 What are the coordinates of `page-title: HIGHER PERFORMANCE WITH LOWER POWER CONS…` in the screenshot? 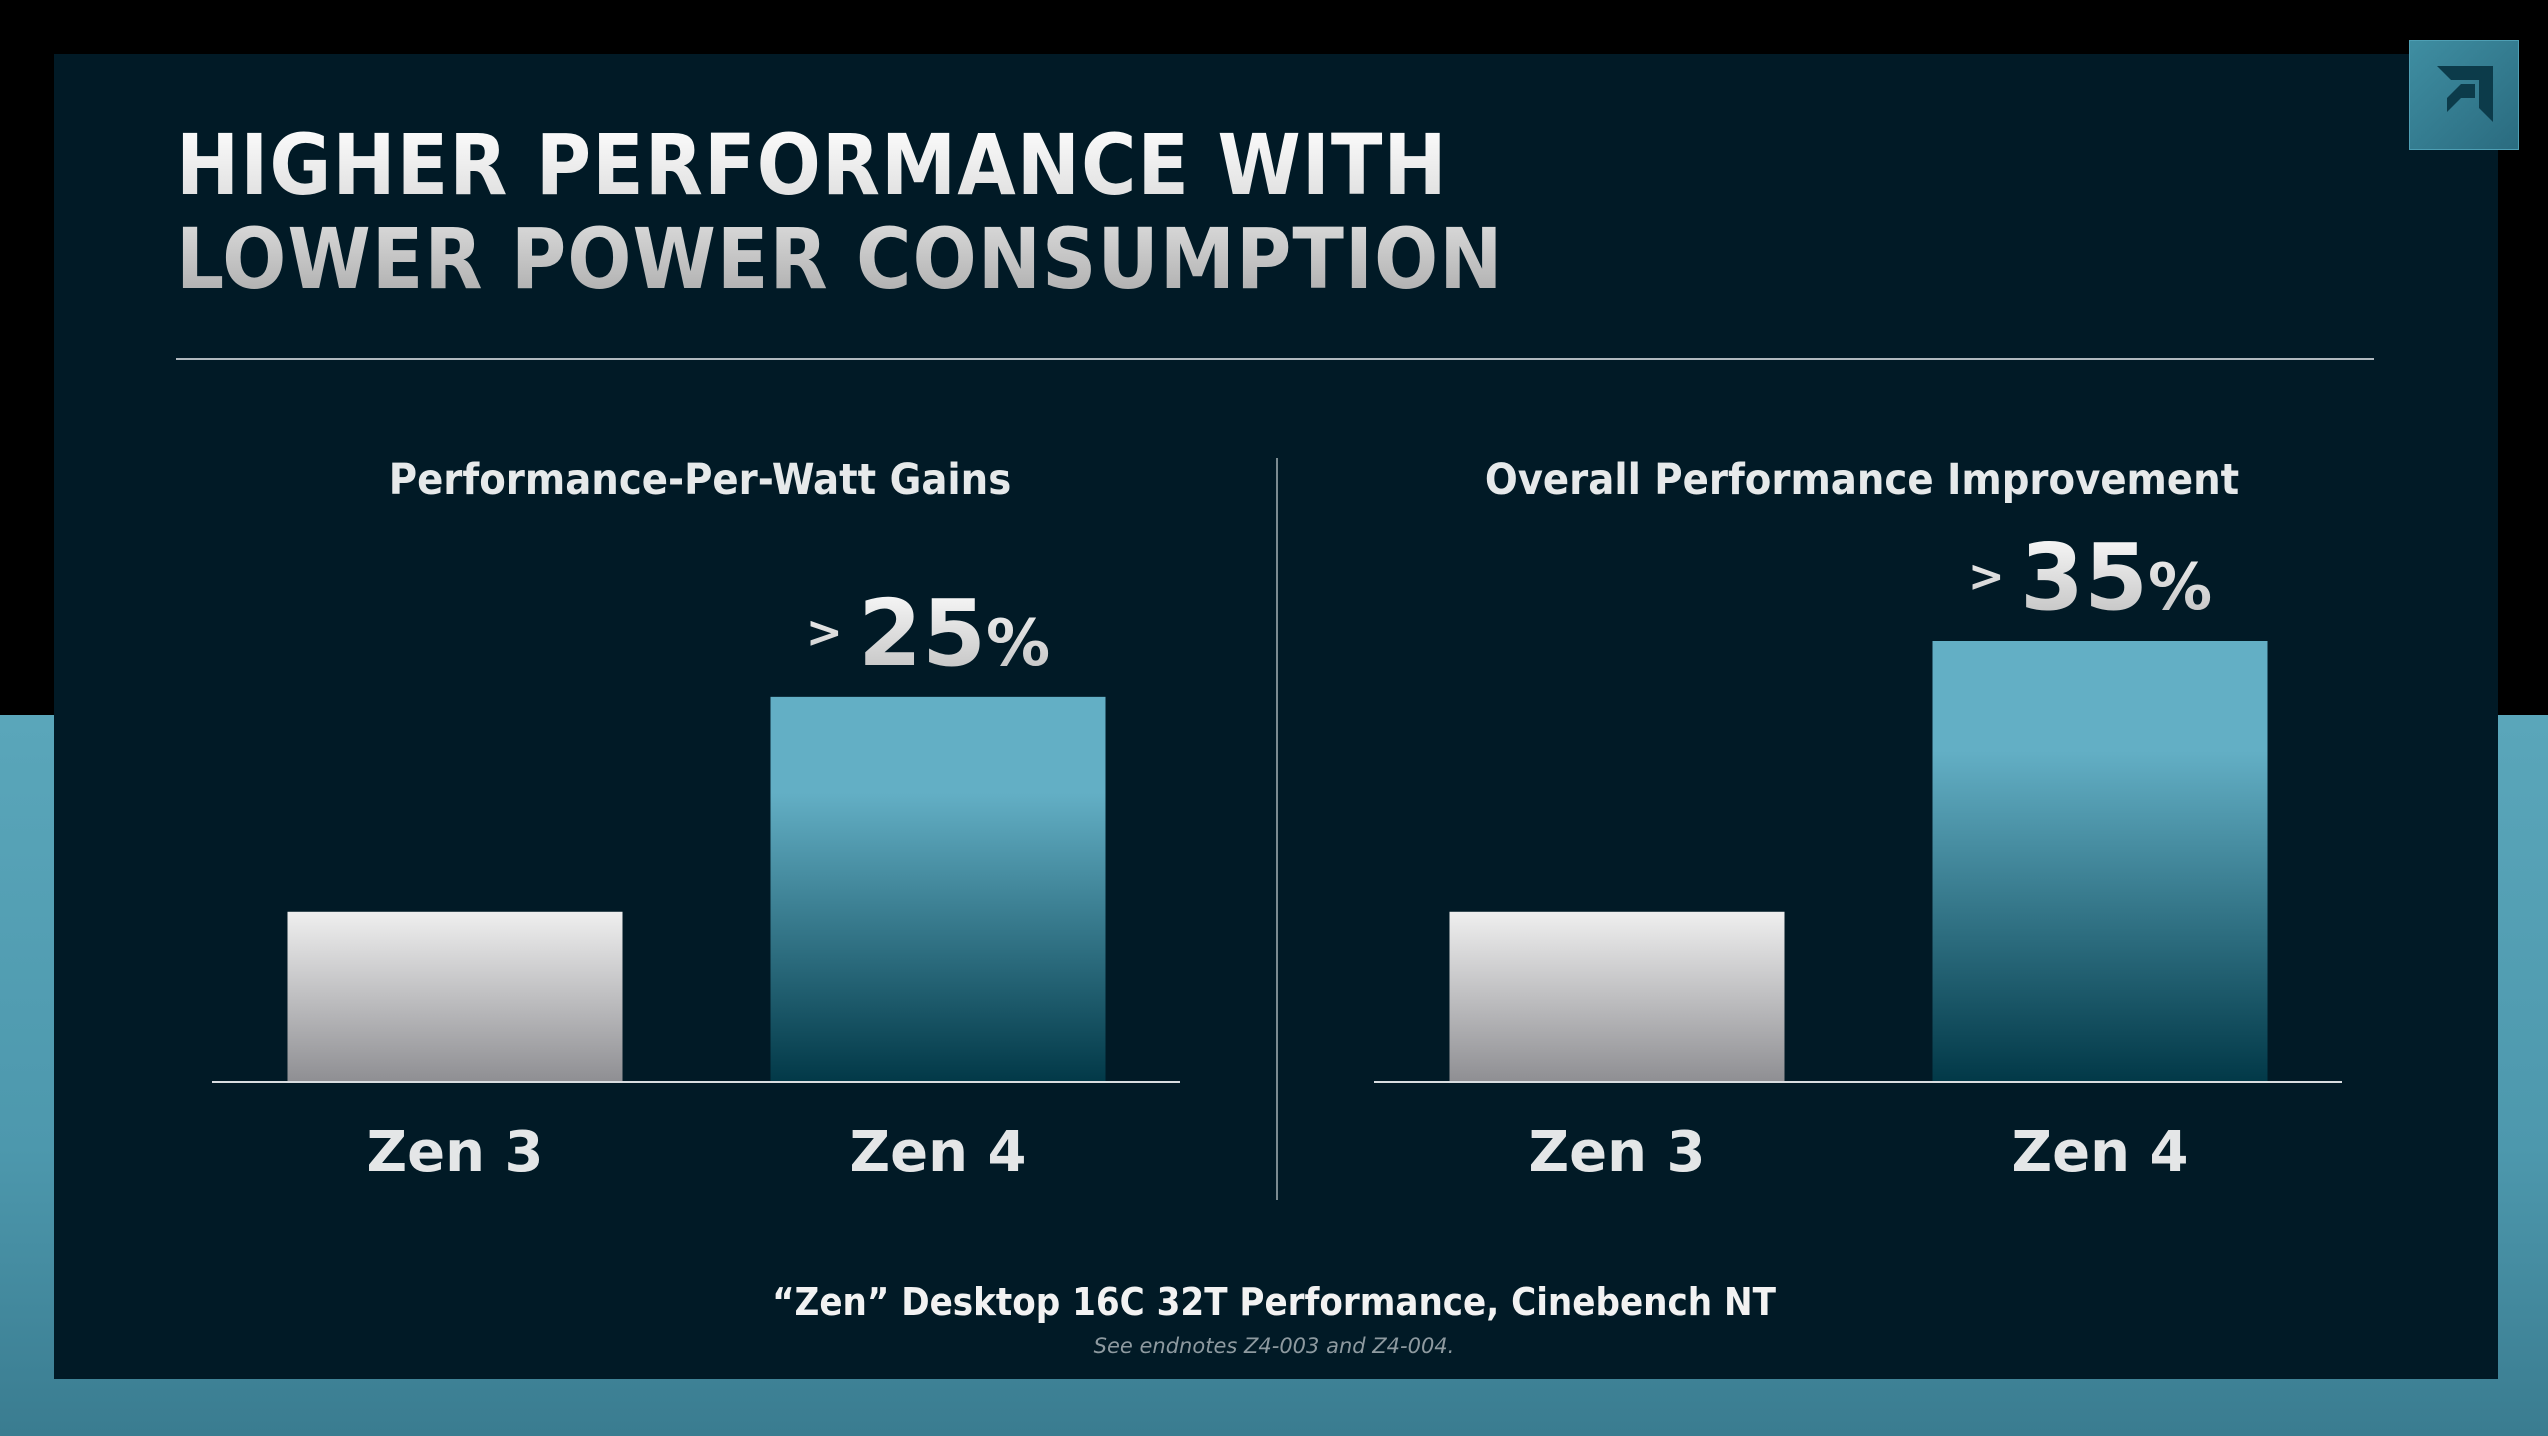 It's located at (926, 212).